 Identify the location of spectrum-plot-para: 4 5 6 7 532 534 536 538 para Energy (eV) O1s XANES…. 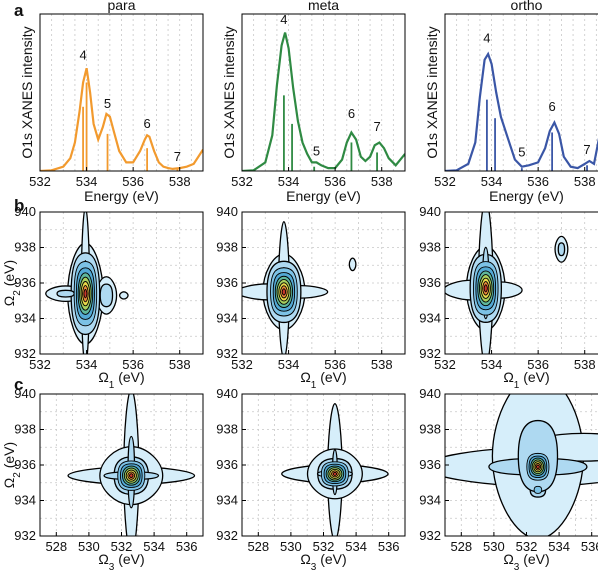
(111, 102).